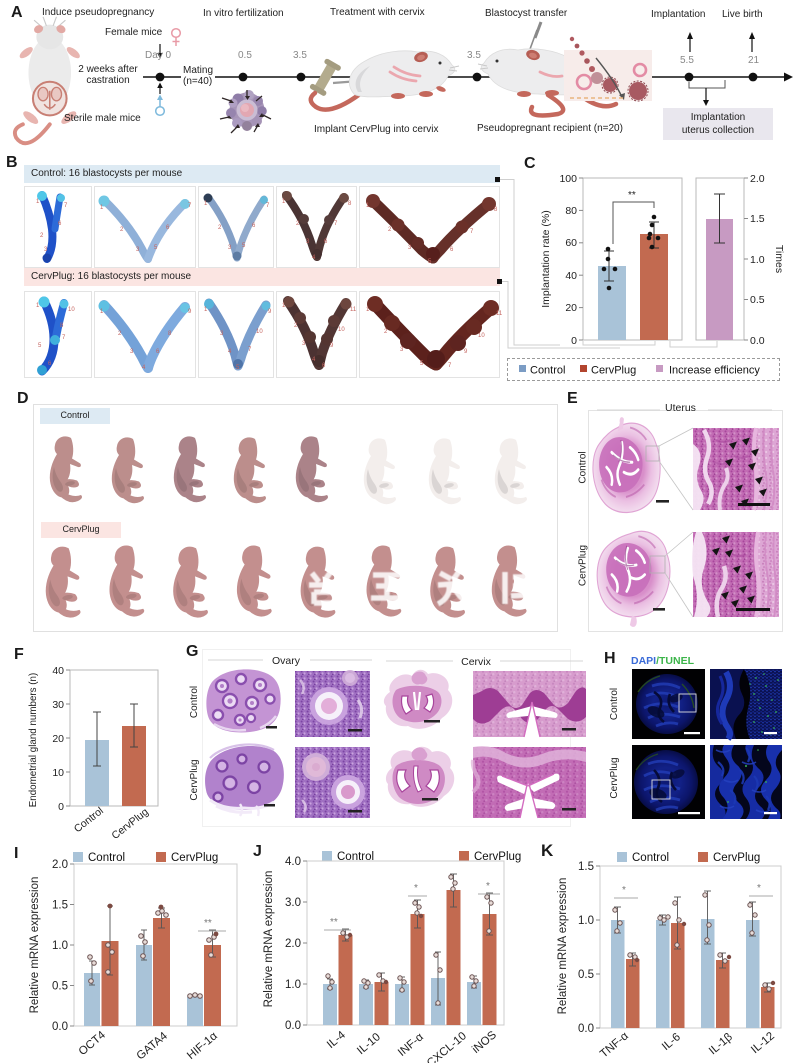  What do you see at coordinates (779, 259) in the screenshot?
I see `svg-text: Times` at bounding box center [779, 259].